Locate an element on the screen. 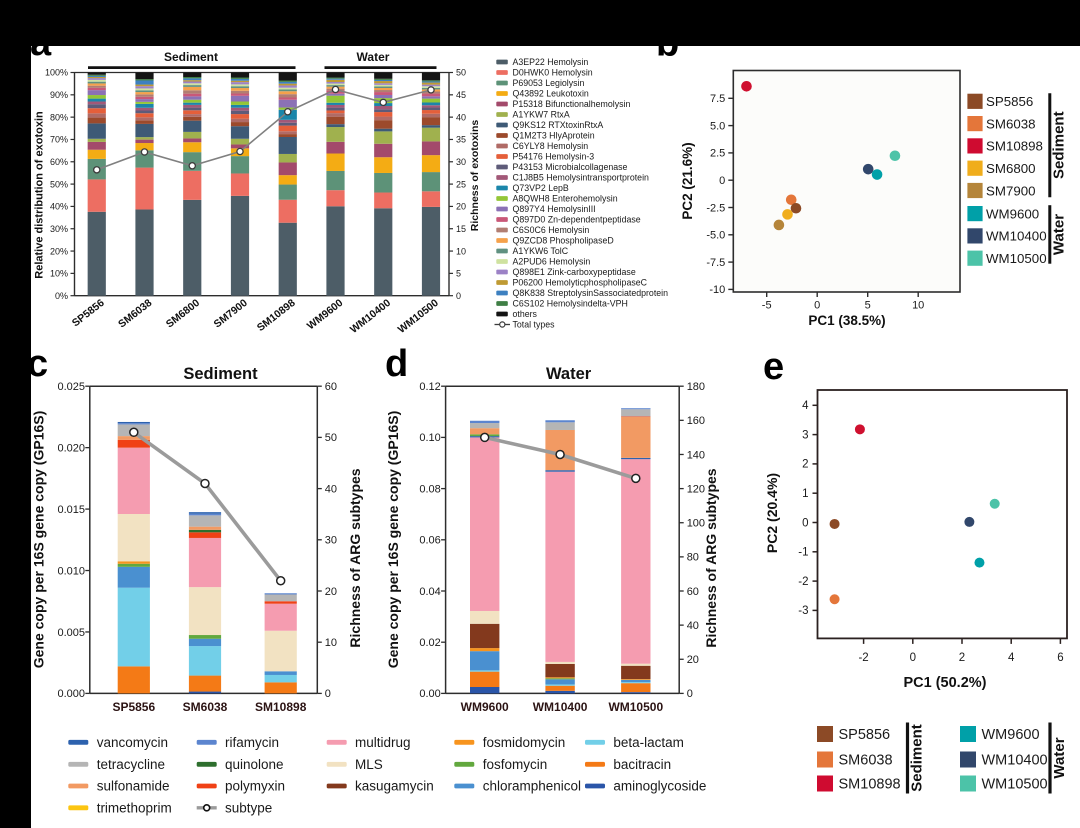 The width and height of the screenshot is (1080, 828). svg-text: 100 is located at coordinates (696, 524).